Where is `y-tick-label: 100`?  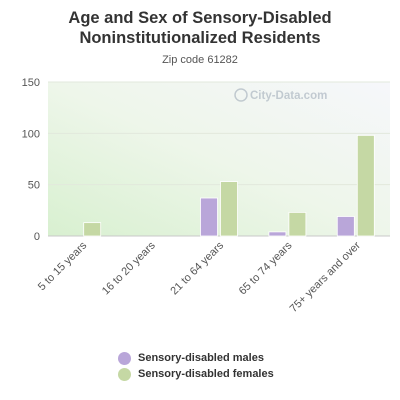 y-tick-label: 100 is located at coordinates (31, 134).